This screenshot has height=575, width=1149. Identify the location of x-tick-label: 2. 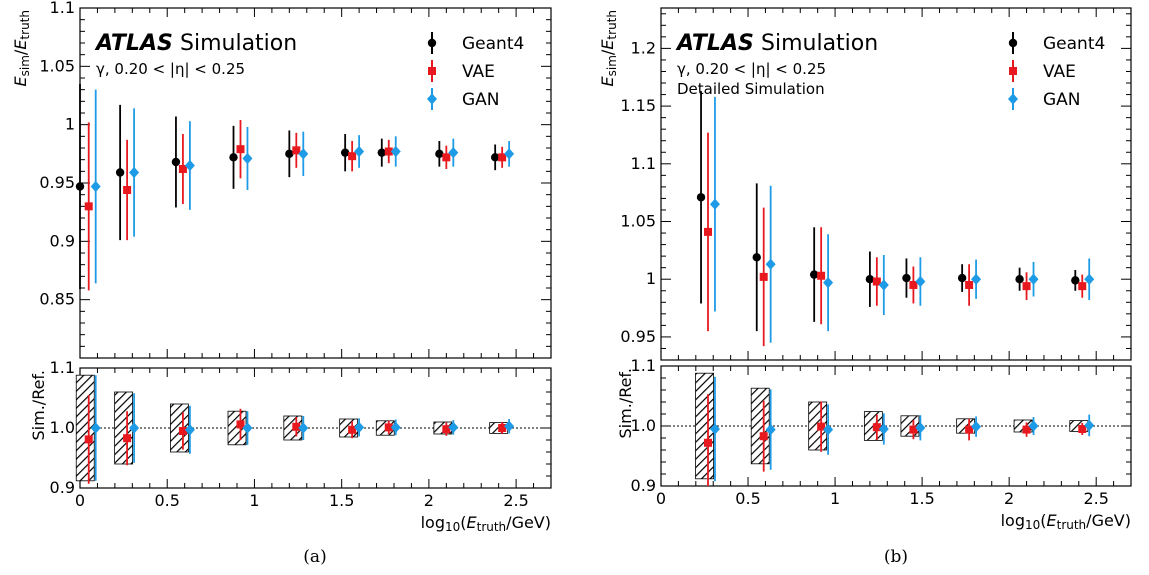
(429, 500).